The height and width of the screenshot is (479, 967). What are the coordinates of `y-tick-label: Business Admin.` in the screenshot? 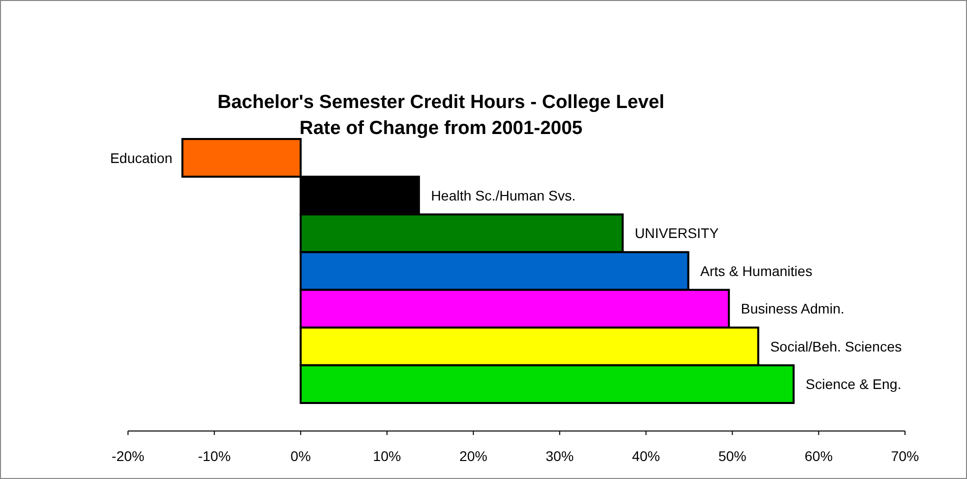 It's located at (792, 308).